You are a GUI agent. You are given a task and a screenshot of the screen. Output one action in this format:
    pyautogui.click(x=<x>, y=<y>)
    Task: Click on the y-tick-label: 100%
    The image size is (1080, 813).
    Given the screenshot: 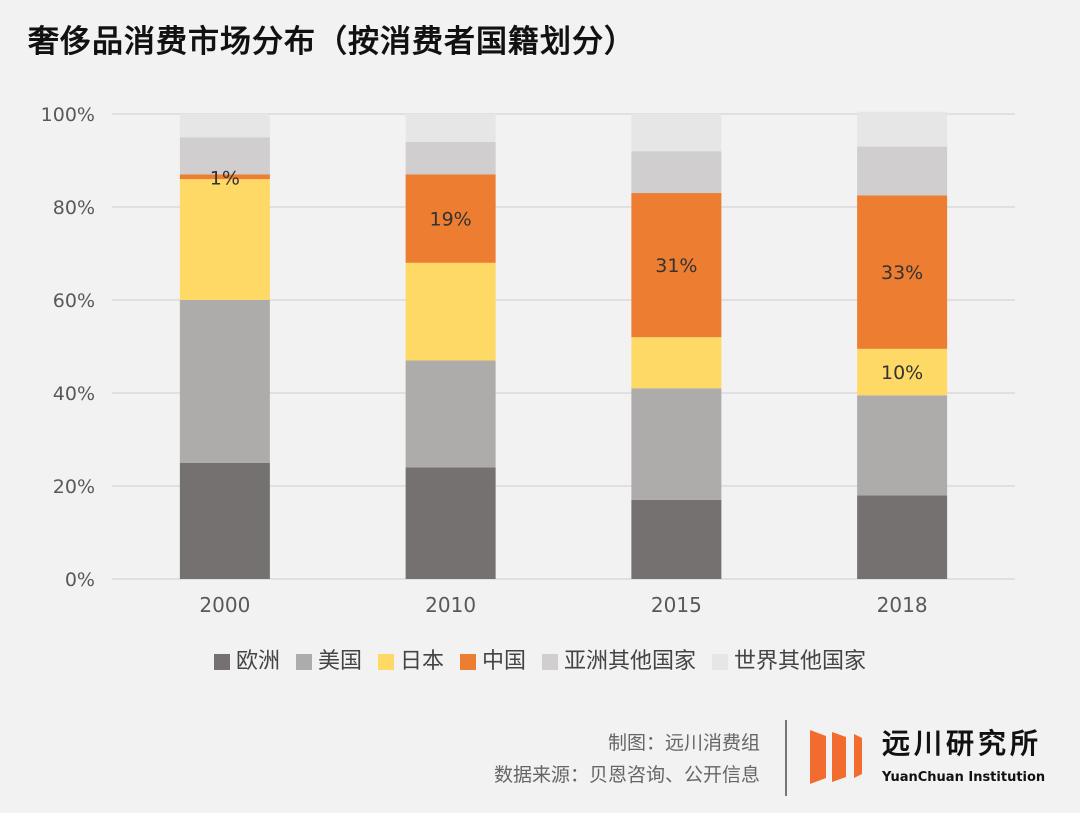 What is the action you would take?
    pyautogui.click(x=68, y=115)
    